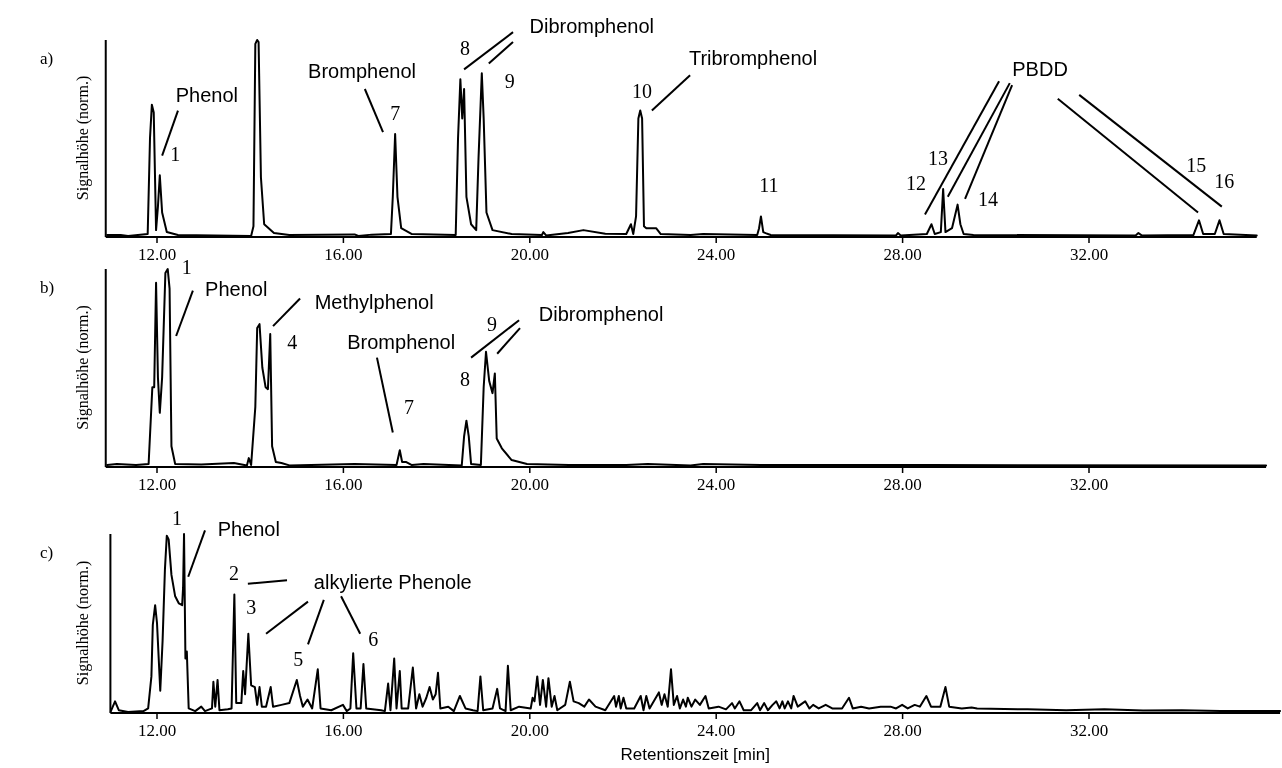  What do you see at coordinates (642, 90) in the screenshot?
I see `annotation: 10` at bounding box center [642, 90].